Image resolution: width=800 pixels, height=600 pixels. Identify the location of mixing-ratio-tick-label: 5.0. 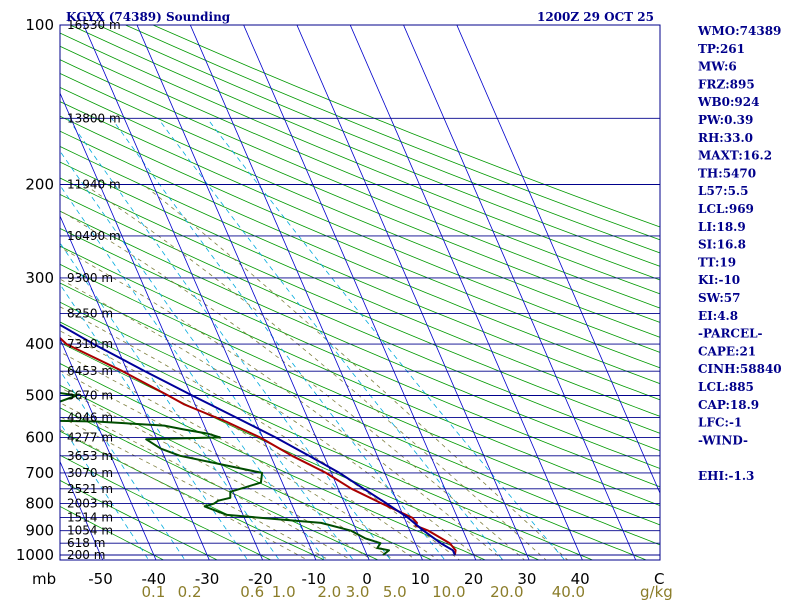
(395, 591).